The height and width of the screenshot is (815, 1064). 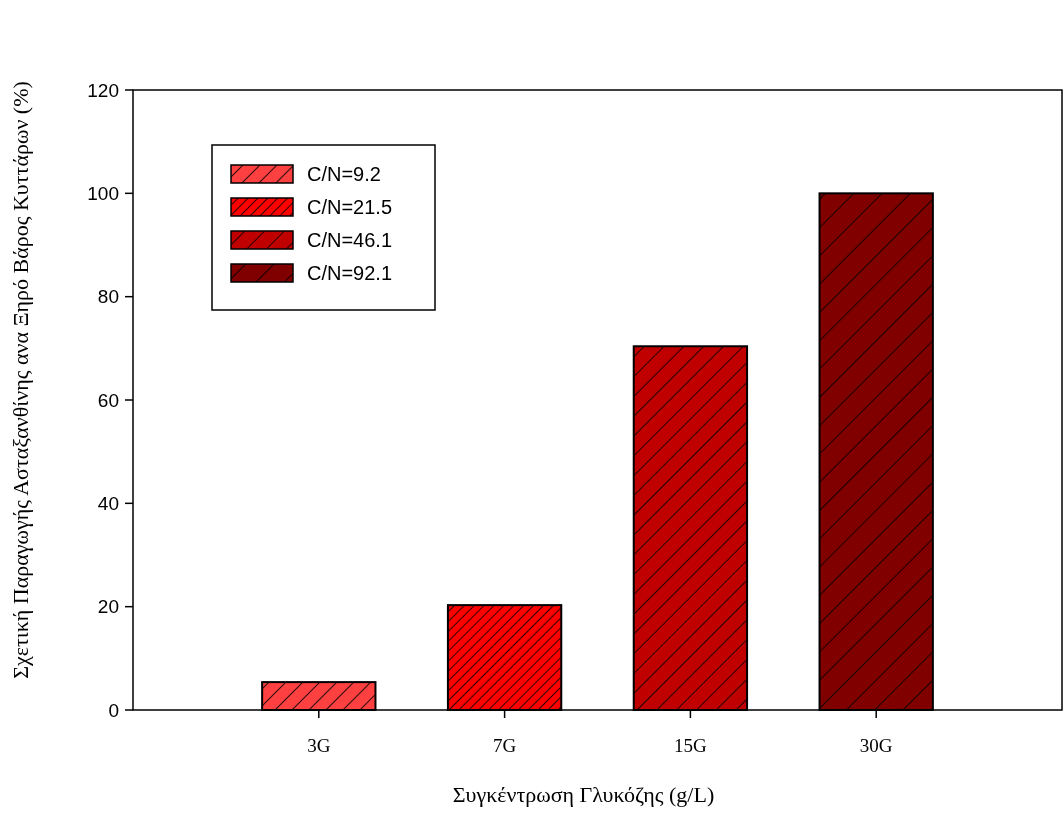 What do you see at coordinates (350, 207) in the screenshot?
I see `legend-label: C/N=21.5` at bounding box center [350, 207].